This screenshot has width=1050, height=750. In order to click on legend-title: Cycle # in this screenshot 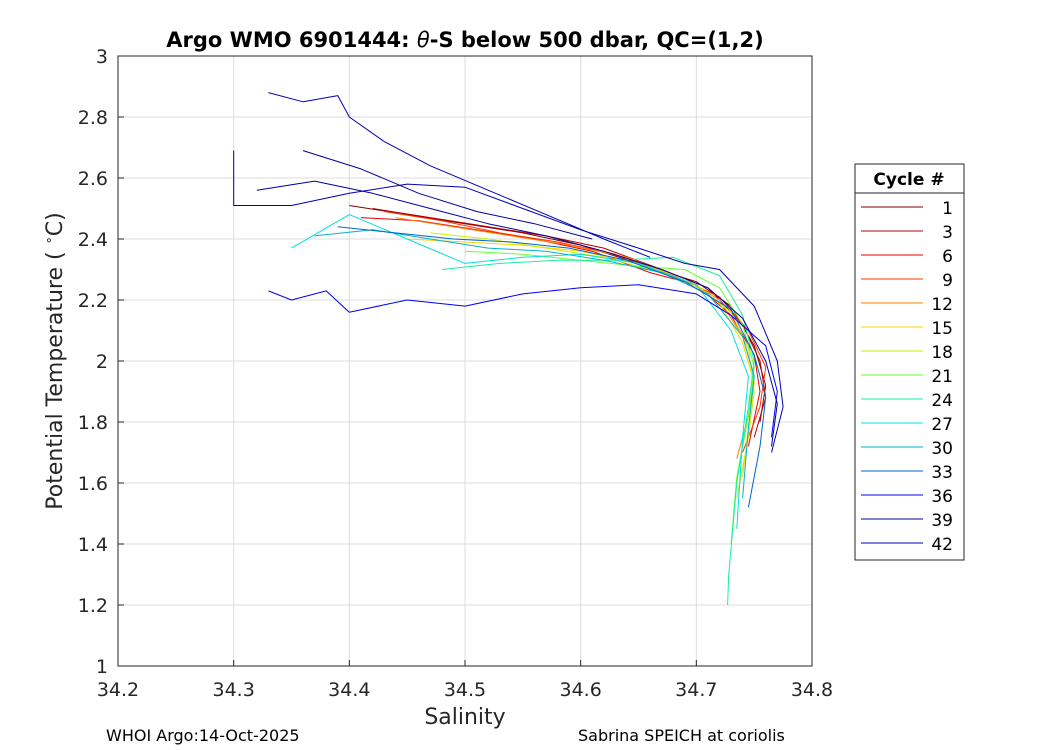, I will do `click(908, 180)`.